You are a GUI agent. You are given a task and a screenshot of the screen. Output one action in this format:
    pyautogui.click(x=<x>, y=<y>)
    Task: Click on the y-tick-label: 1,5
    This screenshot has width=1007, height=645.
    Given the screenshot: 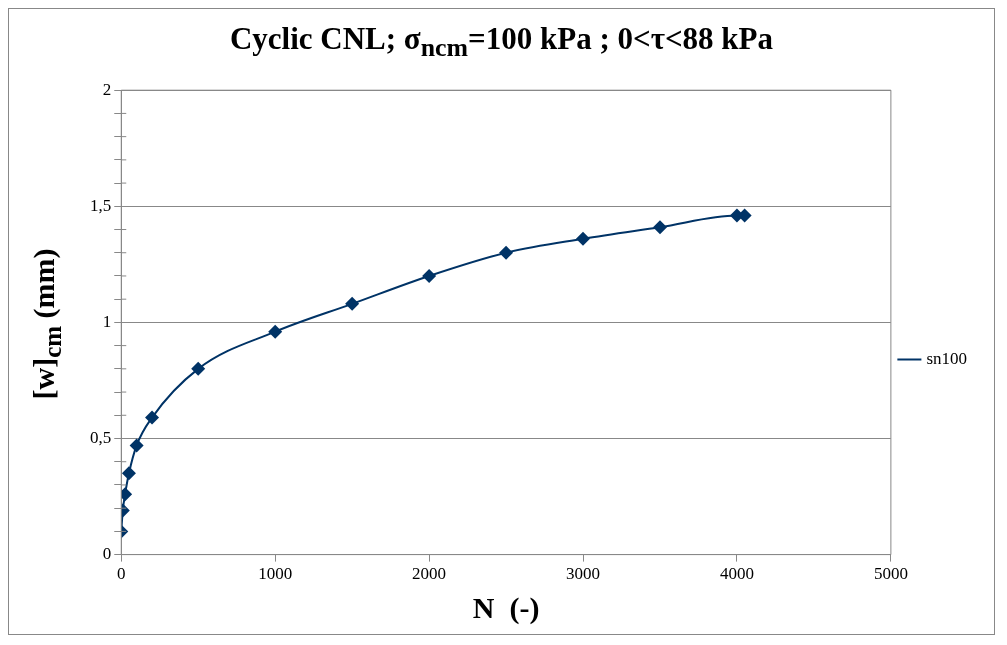 What is the action you would take?
    pyautogui.click(x=101, y=205)
    